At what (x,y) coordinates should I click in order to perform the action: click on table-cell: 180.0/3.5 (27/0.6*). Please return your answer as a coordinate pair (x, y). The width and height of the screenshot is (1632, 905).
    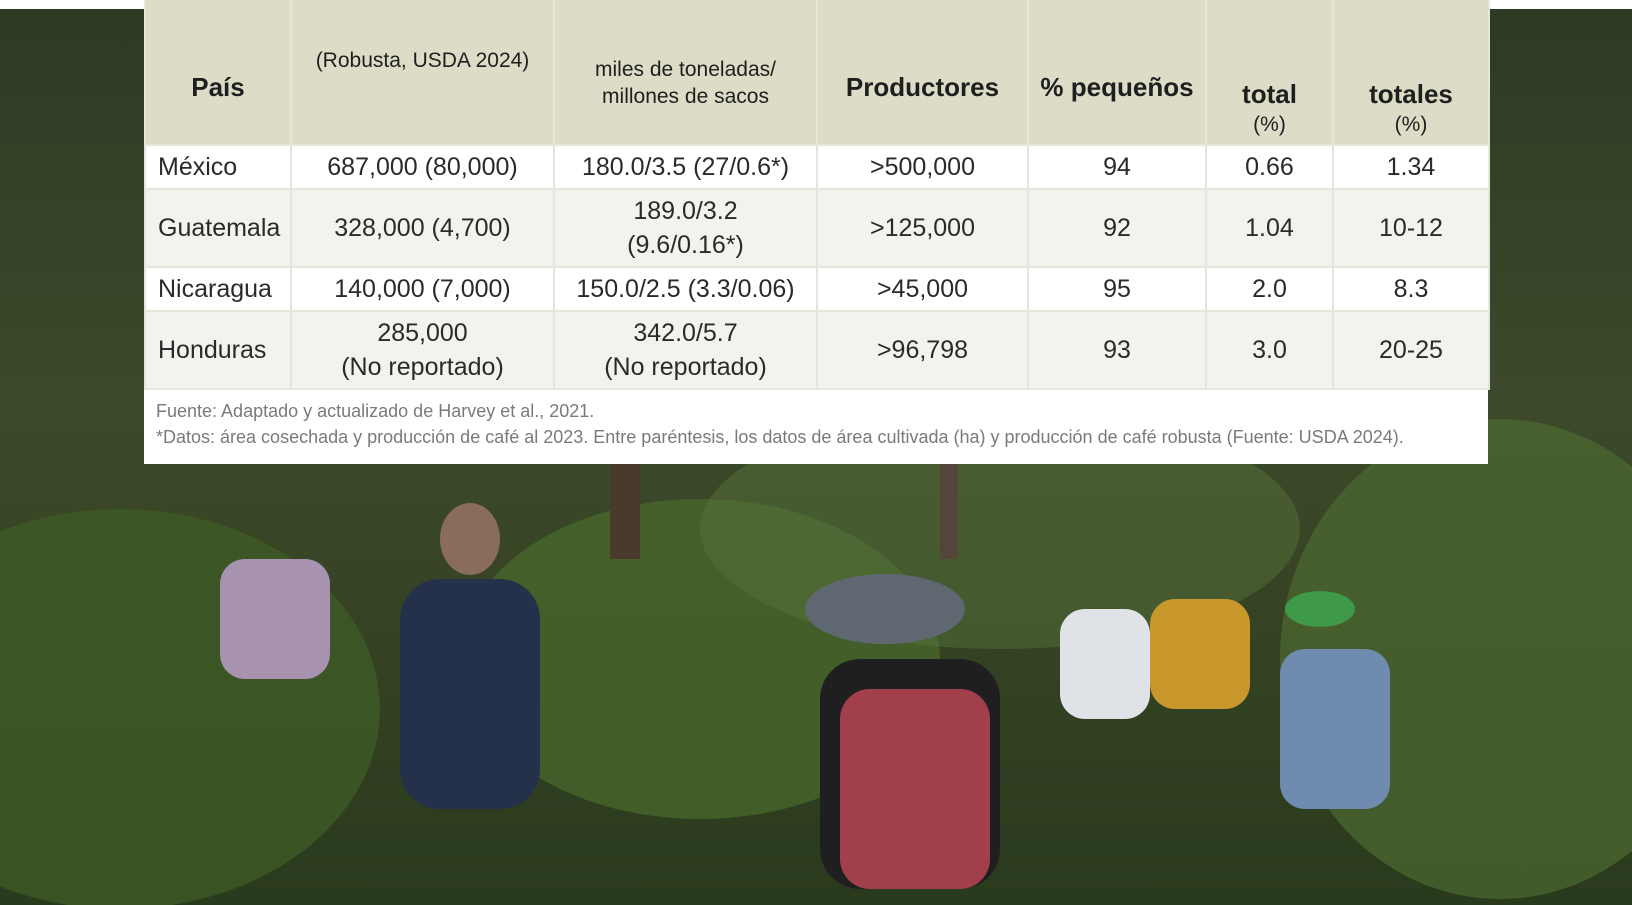
    Looking at the image, I should click on (685, 167).